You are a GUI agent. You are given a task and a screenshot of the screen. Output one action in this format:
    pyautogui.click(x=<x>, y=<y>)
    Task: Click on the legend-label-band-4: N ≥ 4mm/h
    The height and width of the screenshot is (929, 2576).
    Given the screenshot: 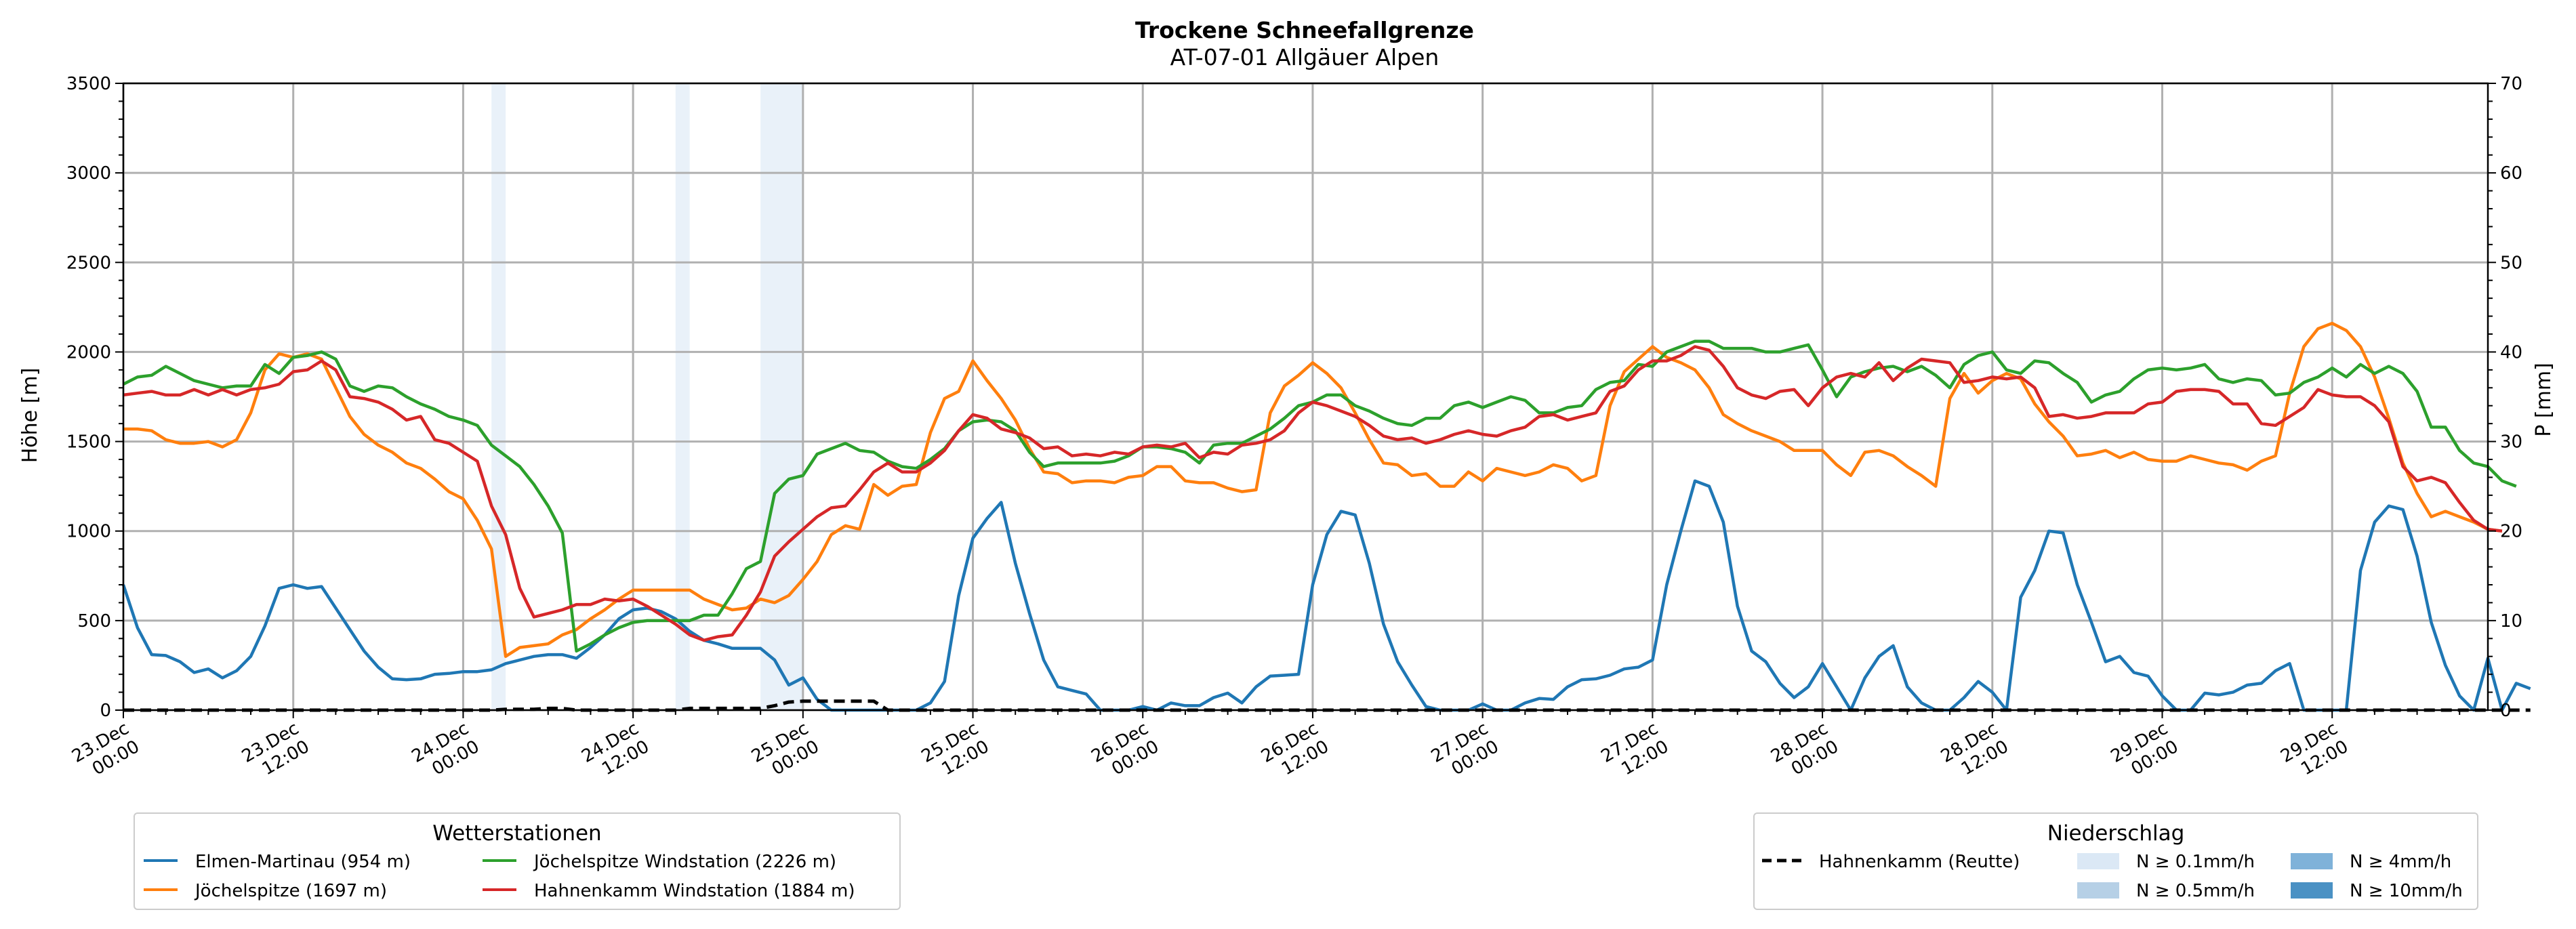 What is the action you would take?
    pyautogui.click(x=2401, y=862)
    